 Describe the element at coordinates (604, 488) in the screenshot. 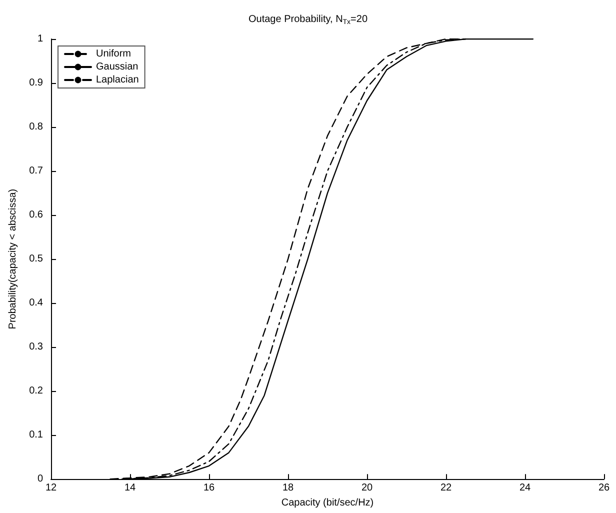

I see `x-tick-label: 26` at that location.